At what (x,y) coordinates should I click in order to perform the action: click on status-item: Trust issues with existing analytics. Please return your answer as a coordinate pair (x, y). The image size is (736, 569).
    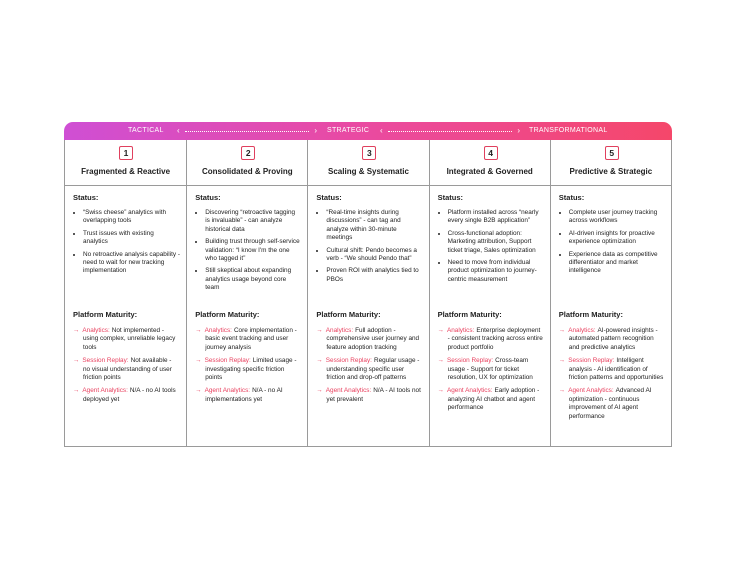
    Looking at the image, I should click on (131, 238).